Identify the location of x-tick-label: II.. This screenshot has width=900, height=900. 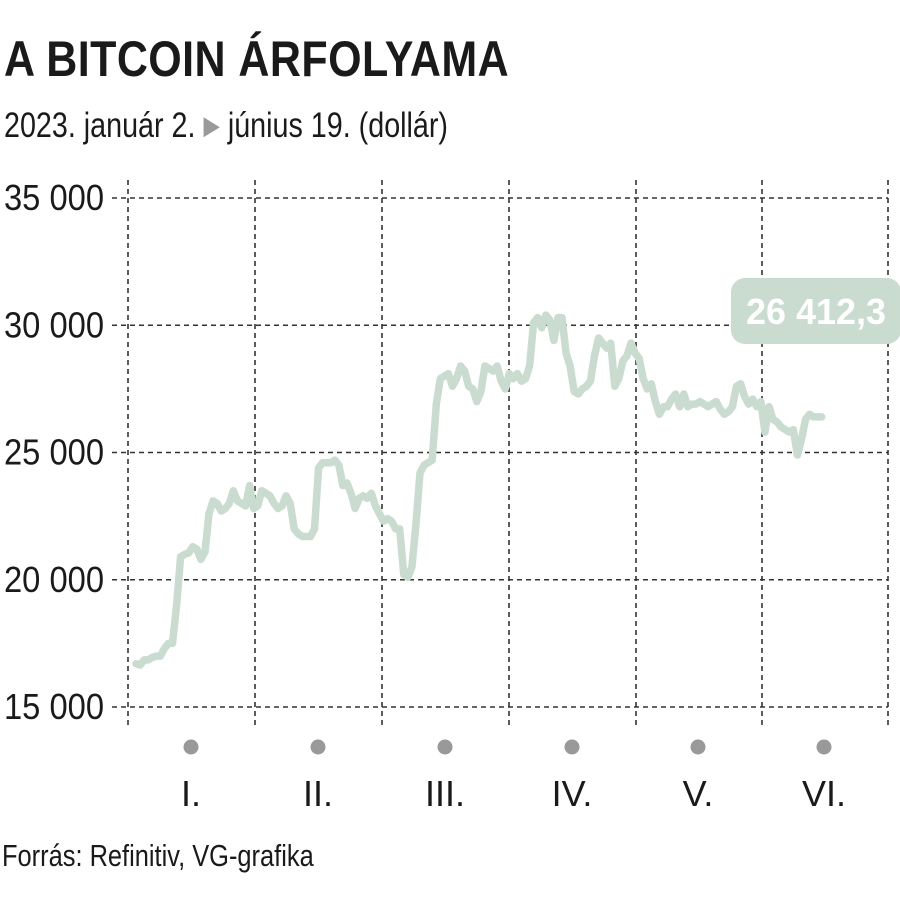
(318, 793).